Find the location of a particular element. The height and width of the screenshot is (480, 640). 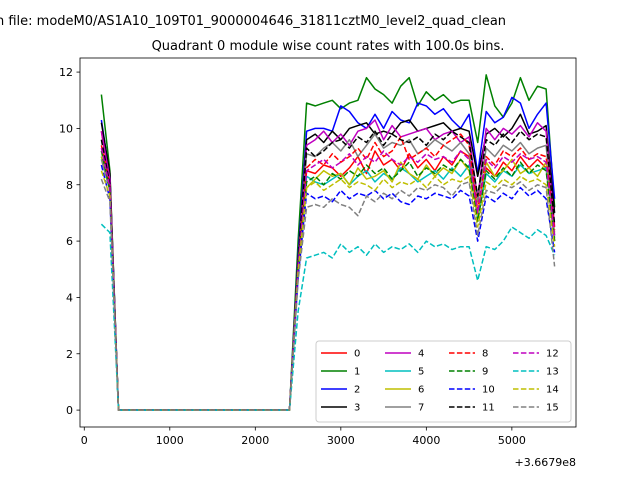

x-tick-label: 3000 is located at coordinates (341, 440).